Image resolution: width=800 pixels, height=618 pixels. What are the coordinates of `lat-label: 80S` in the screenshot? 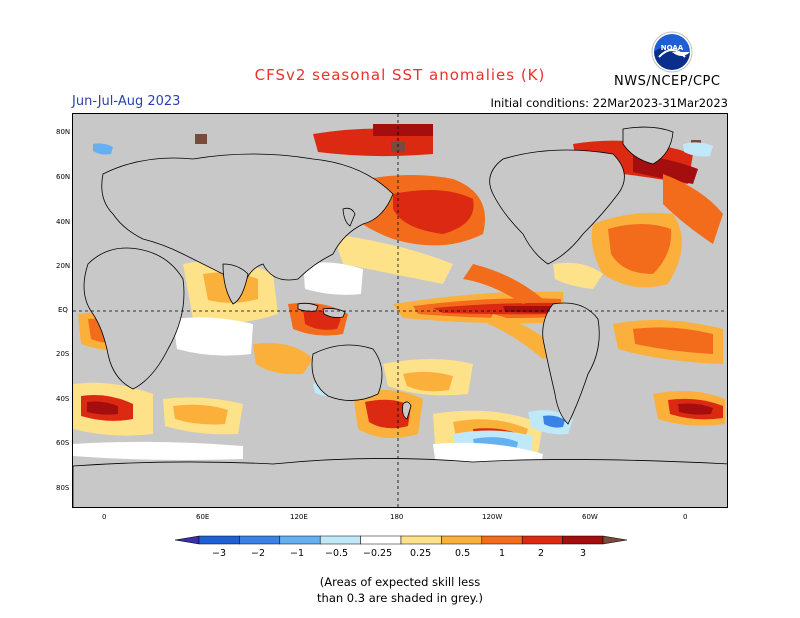 It's located at (63, 488).